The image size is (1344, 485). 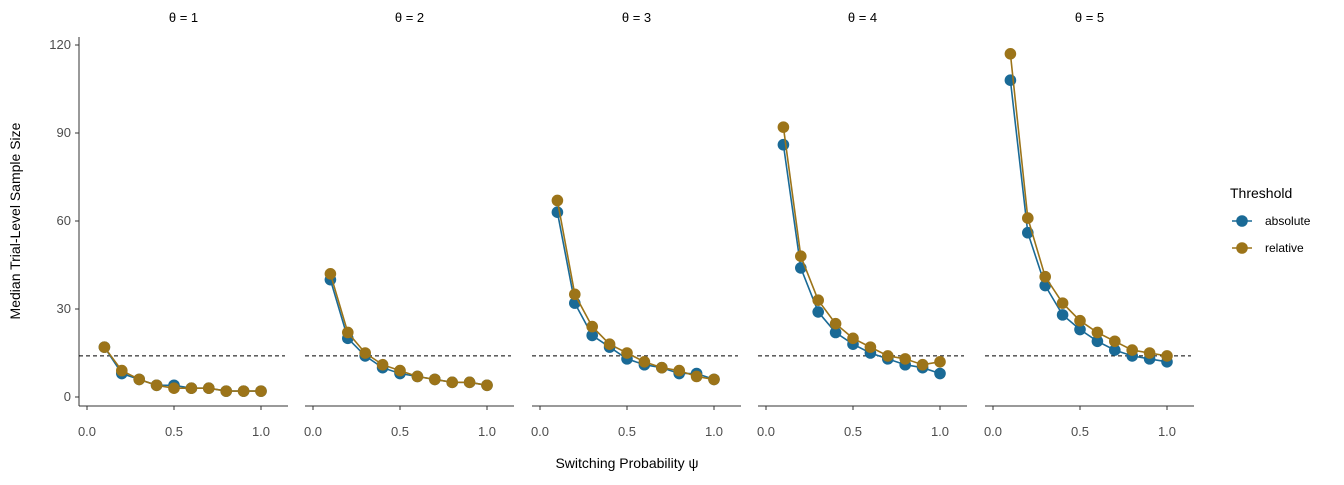 What do you see at coordinates (183, 17) in the screenshot?
I see `facet-title: θ = 1` at bounding box center [183, 17].